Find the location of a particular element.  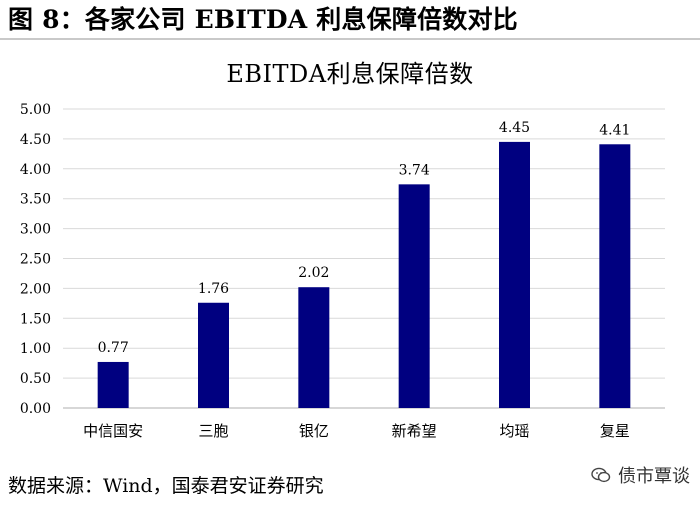

chart-title: EBITDA利息保障倍数 is located at coordinates (350, 74).